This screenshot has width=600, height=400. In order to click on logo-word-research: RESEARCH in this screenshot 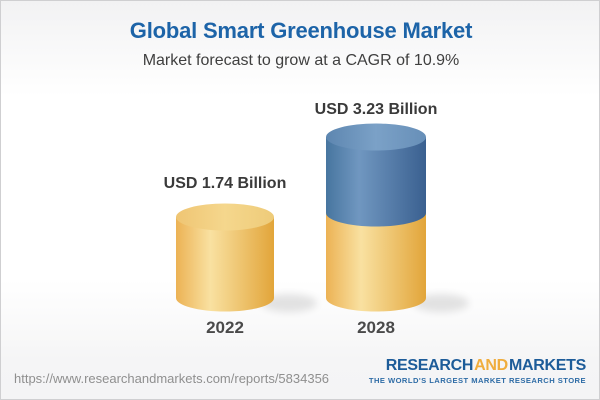, I will do `click(429, 365)`.